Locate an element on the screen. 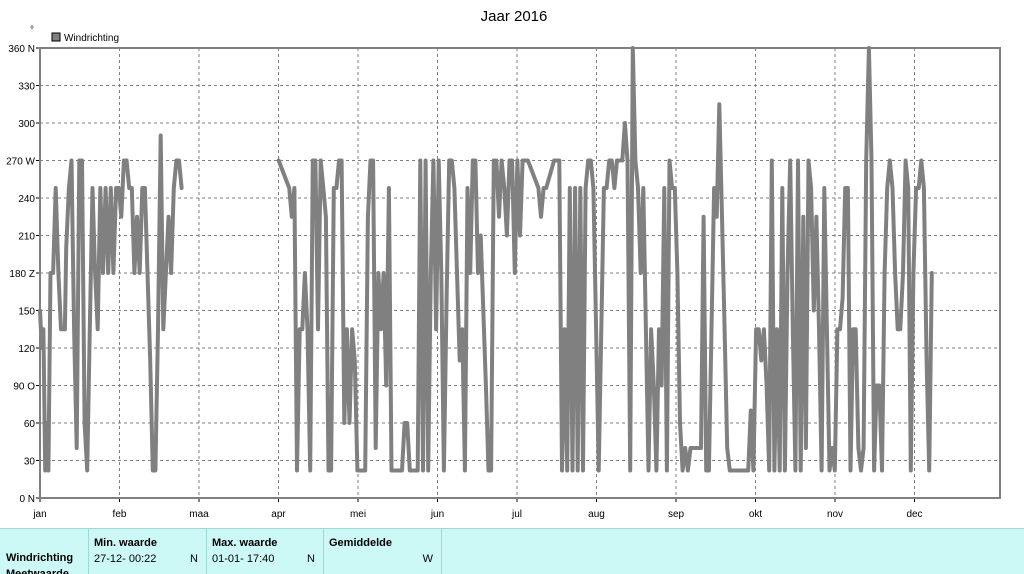 Image resolution: width=1024 pixels, height=574 pixels. x-axis-ticks: jan feb maa apr mei jun jul aug sep okt nov dec is located at coordinates (477, 509).